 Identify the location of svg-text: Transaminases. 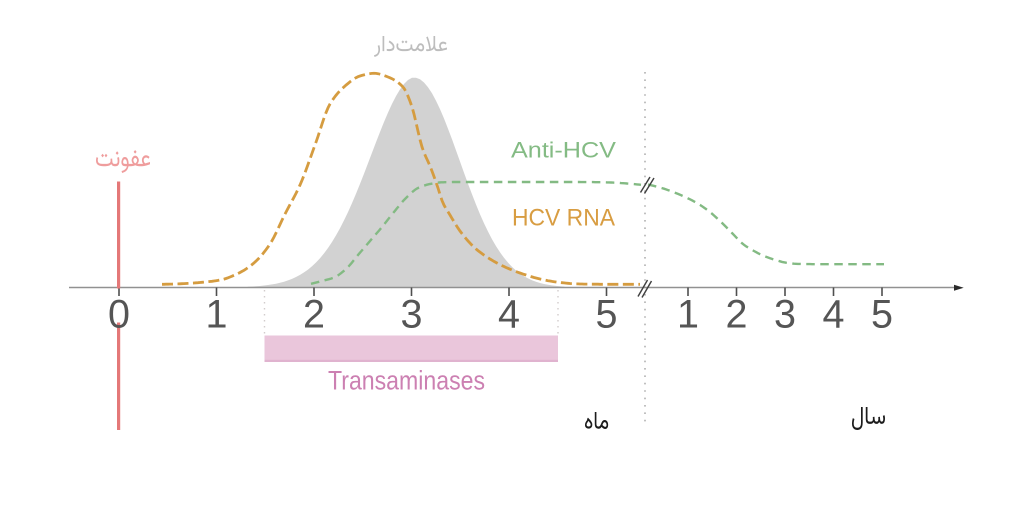
(406, 381).